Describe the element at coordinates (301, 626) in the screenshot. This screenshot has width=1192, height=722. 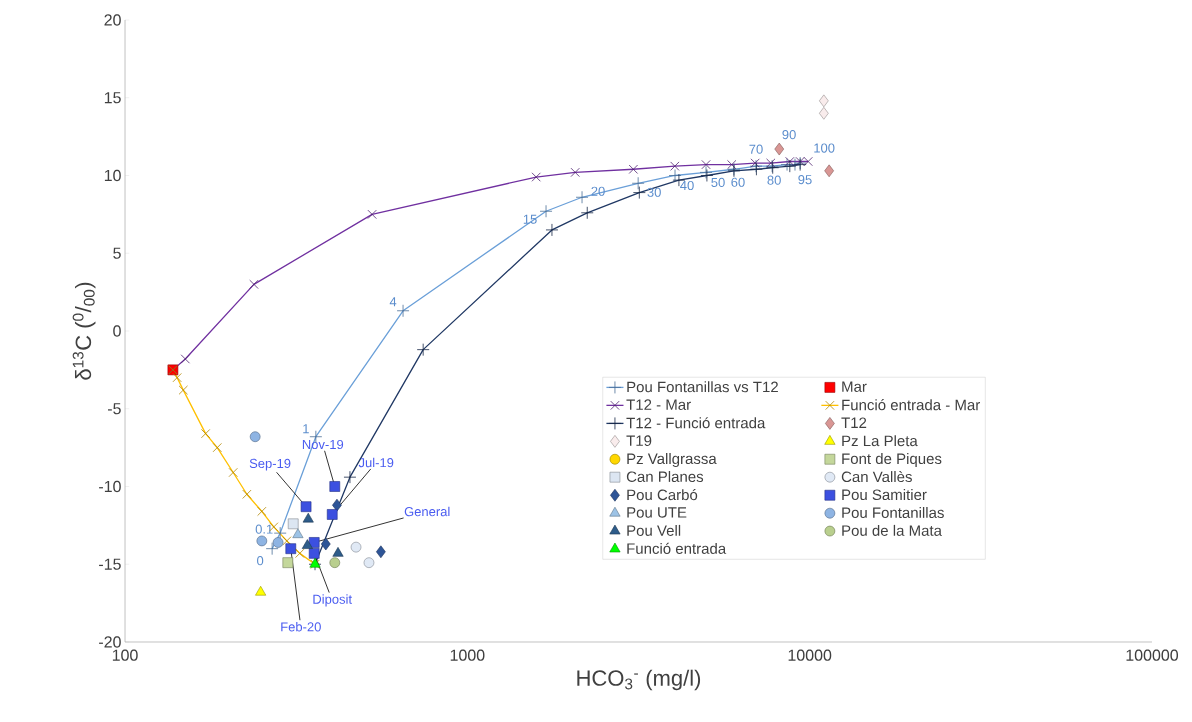
I see `annotation: Feb-20` at that location.